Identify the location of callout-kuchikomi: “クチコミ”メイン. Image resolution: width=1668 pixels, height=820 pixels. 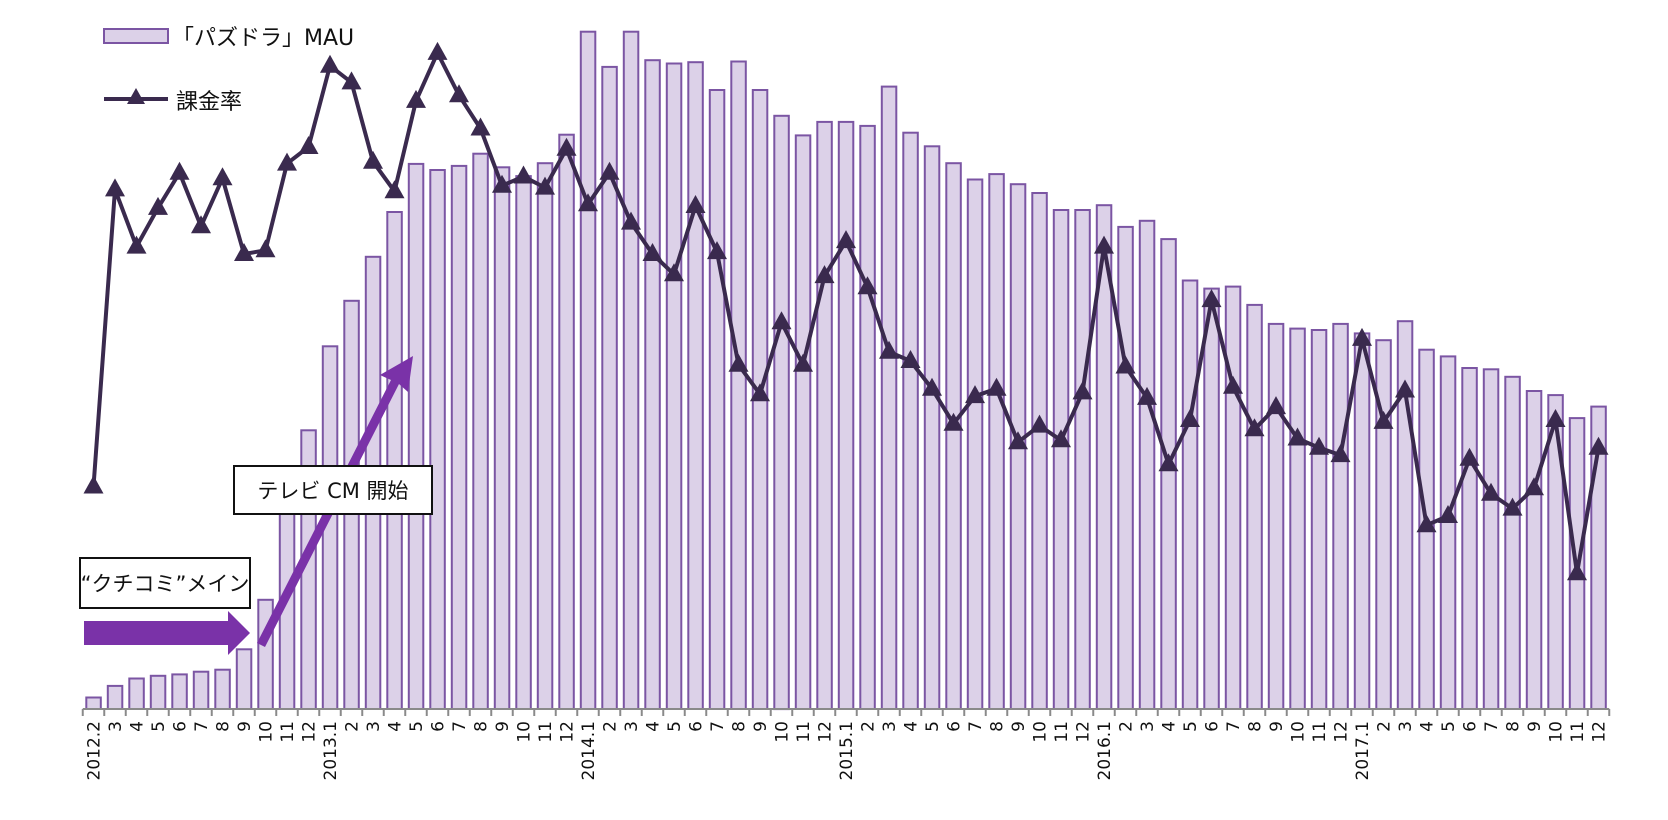
(165, 584).